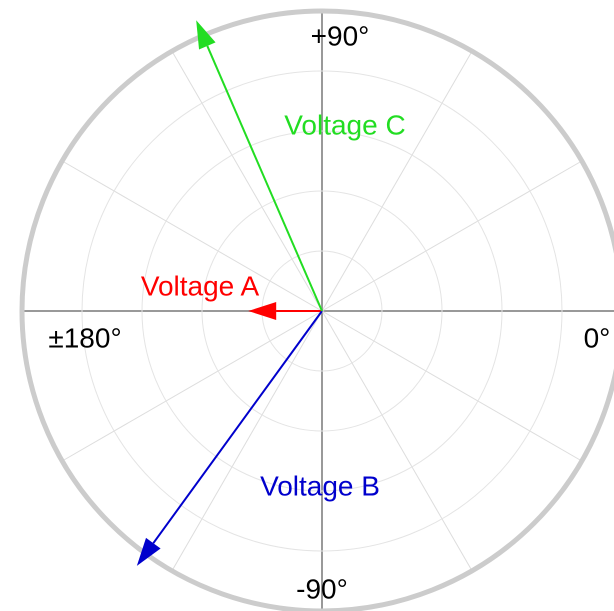 This screenshot has width=614, height=611. What do you see at coordinates (340, 35) in the screenshot?
I see `angle-tick-label: +90°` at bounding box center [340, 35].